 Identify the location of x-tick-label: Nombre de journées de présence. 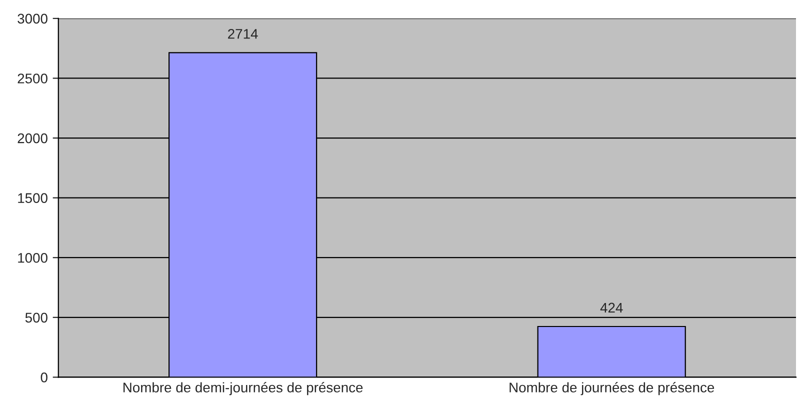
(612, 389).